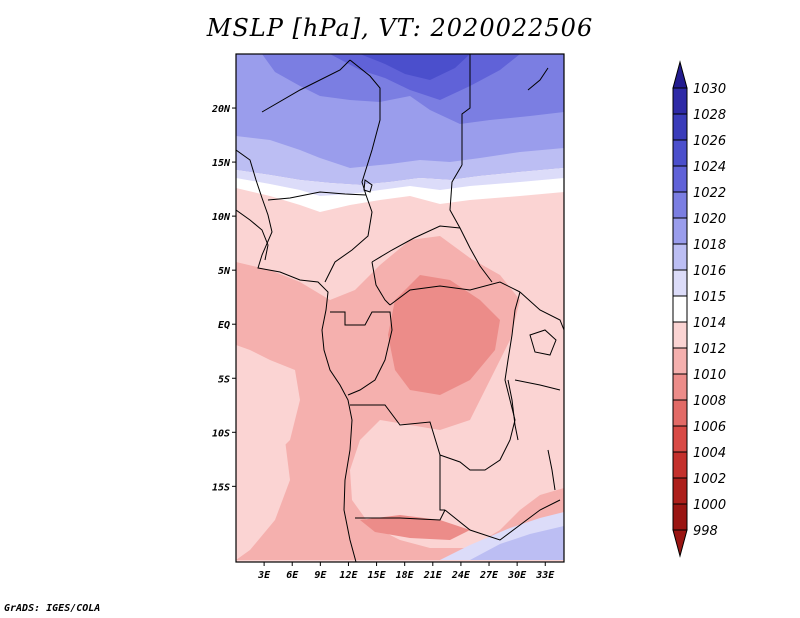  I want to click on border-lake-chad, so click(368, 186).